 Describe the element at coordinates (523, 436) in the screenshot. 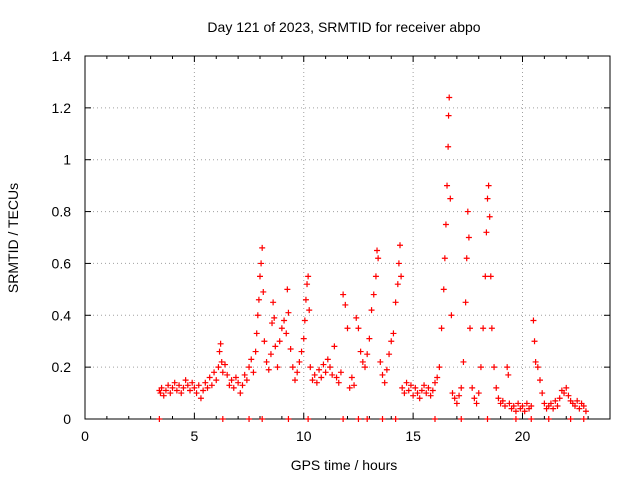

I see `x-tick-label: 20` at that location.